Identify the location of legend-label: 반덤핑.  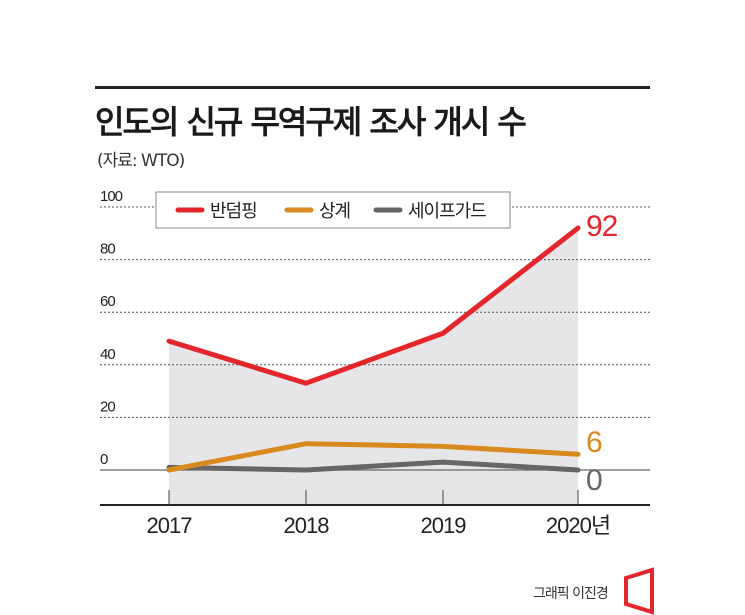
(233, 211).